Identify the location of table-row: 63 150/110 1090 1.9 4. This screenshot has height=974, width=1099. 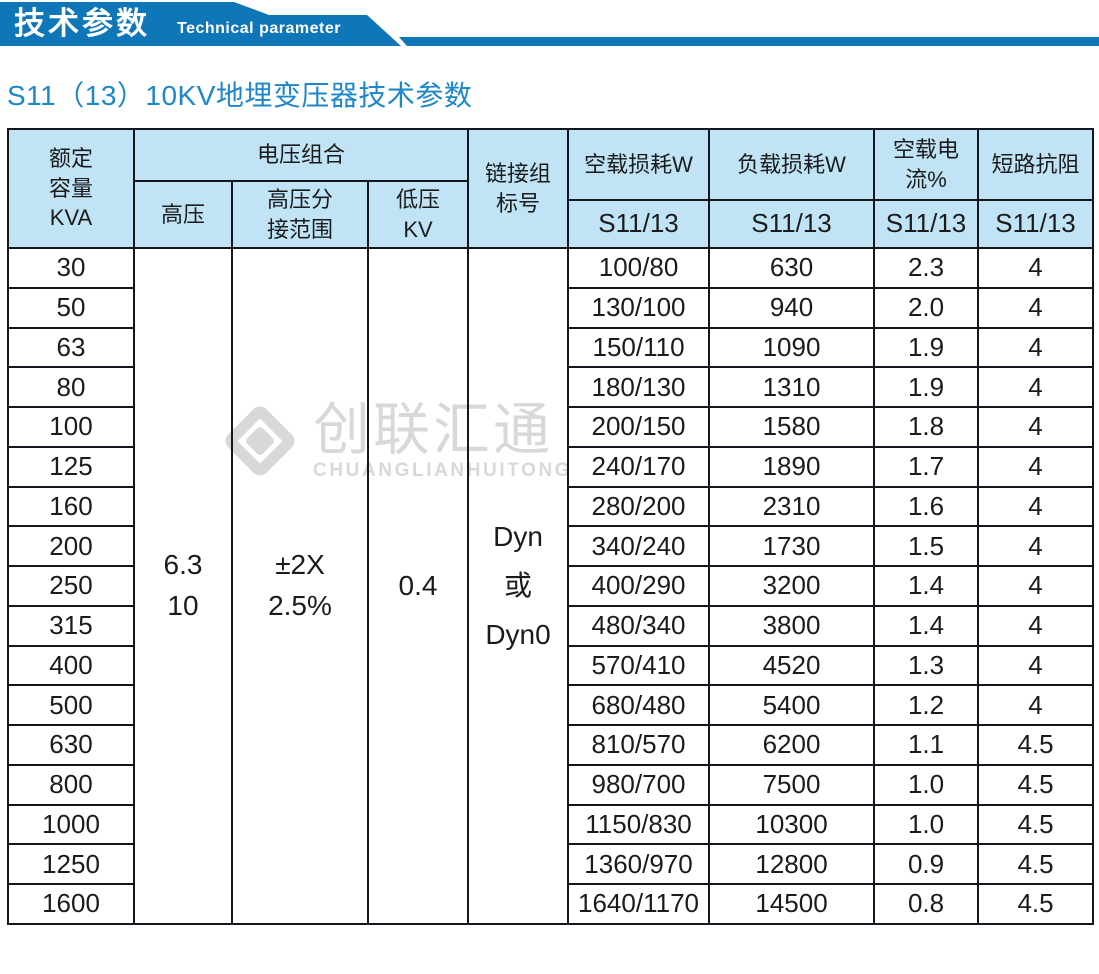
(551, 347).